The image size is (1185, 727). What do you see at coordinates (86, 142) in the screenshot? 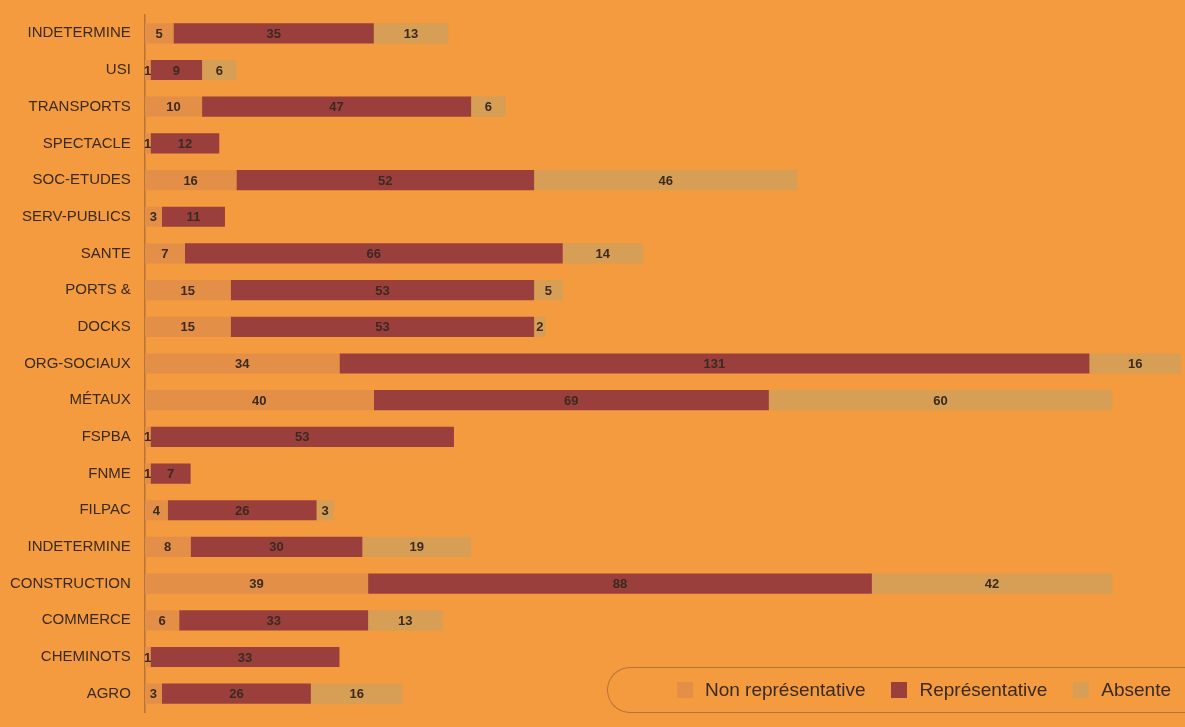
I see `y-tick-label: SPECTACLE` at bounding box center [86, 142].